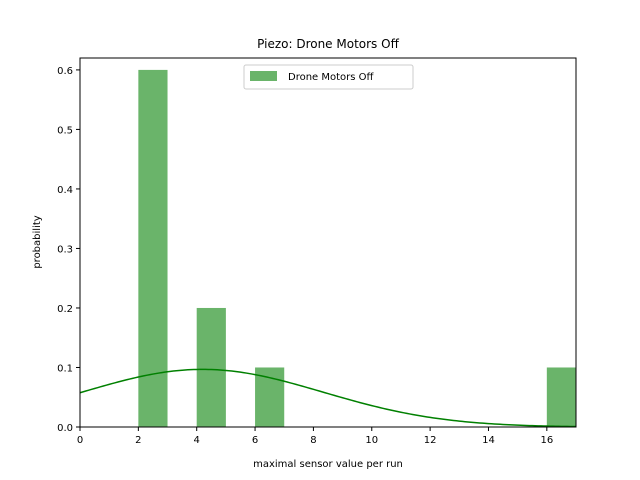 The width and height of the screenshot is (640, 480). I want to click on legend-swatch, so click(263, 76).